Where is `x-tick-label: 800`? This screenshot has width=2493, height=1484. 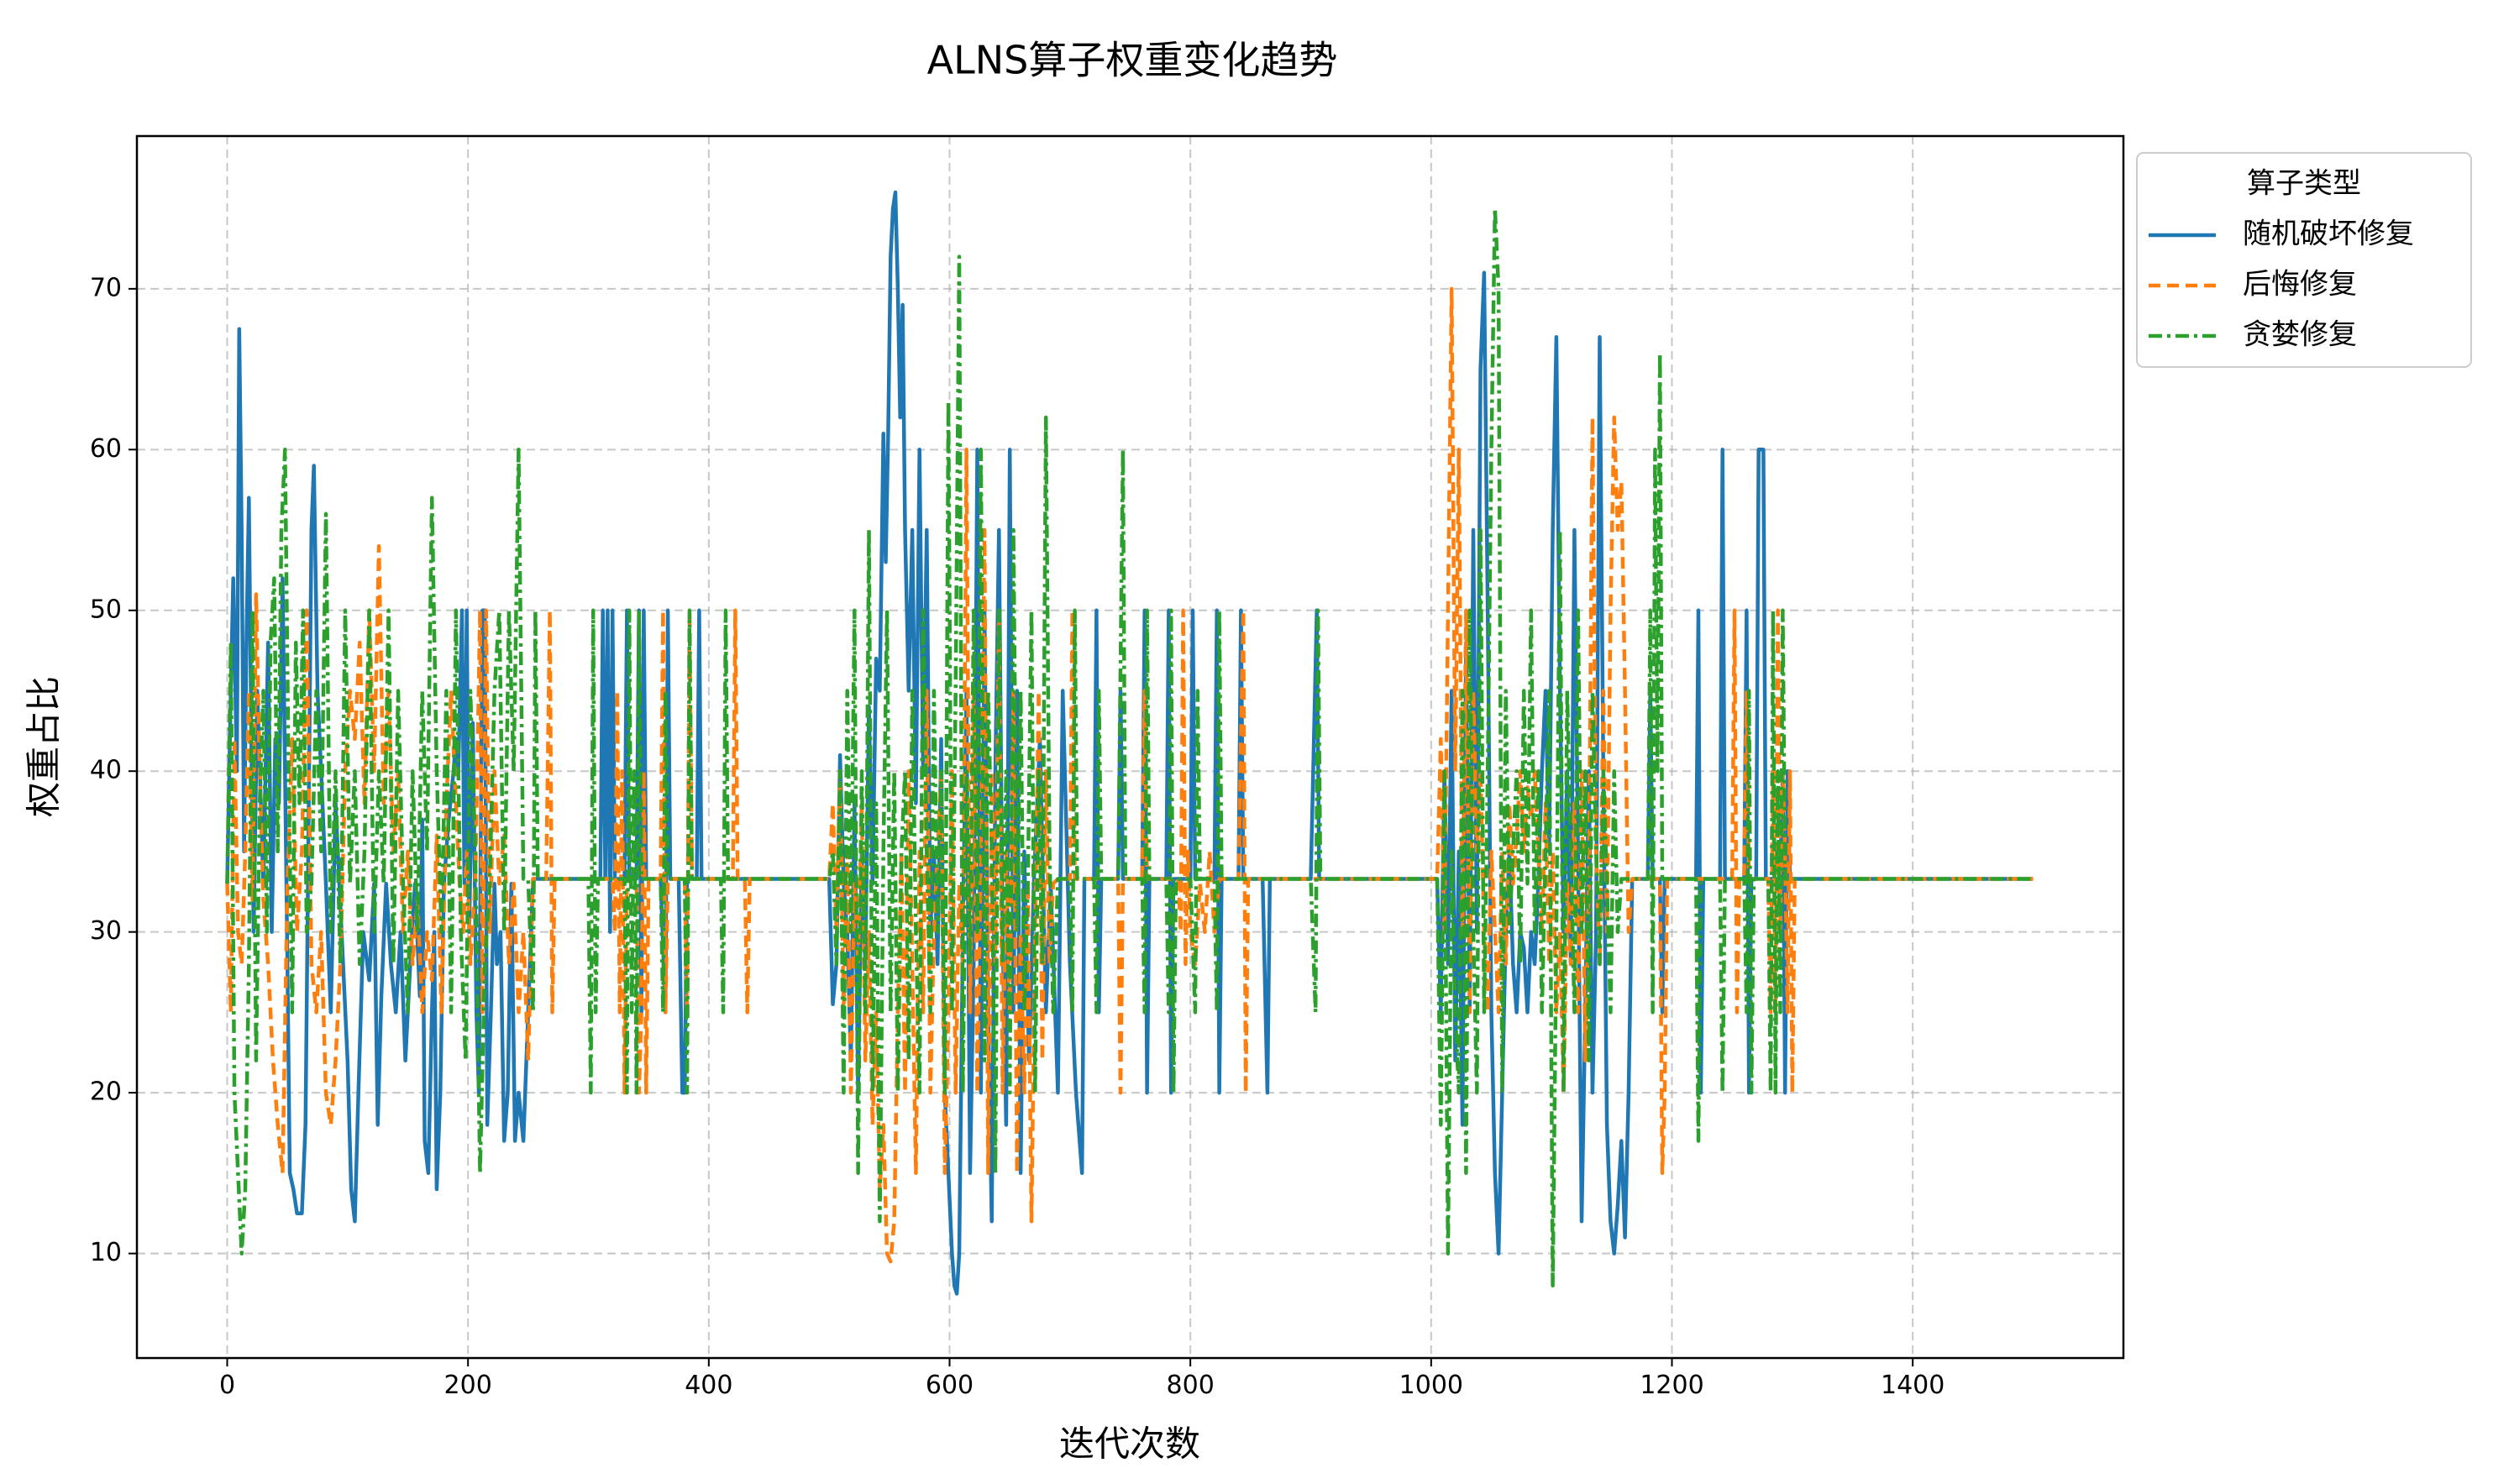
x-tick-label: 800 is located at coordinates (1191, 1386).